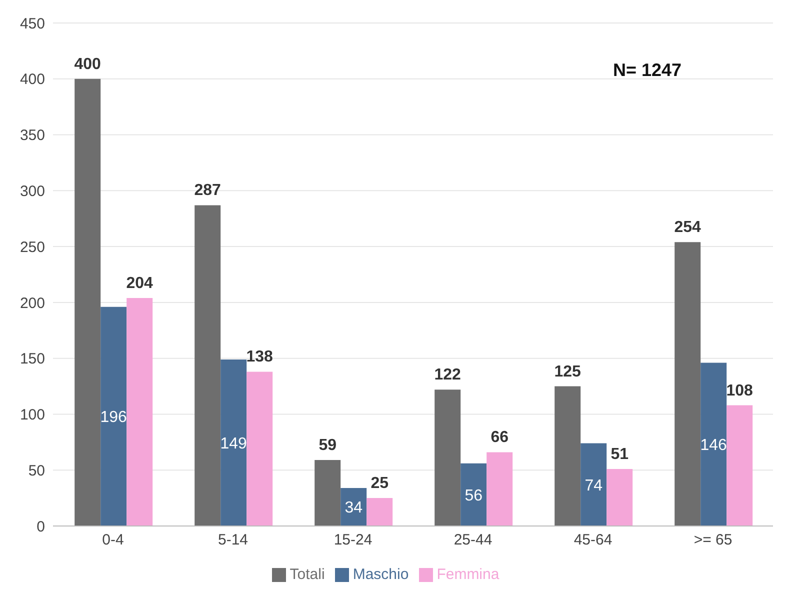  I want to click on data-label: 196, so click(114, 417).